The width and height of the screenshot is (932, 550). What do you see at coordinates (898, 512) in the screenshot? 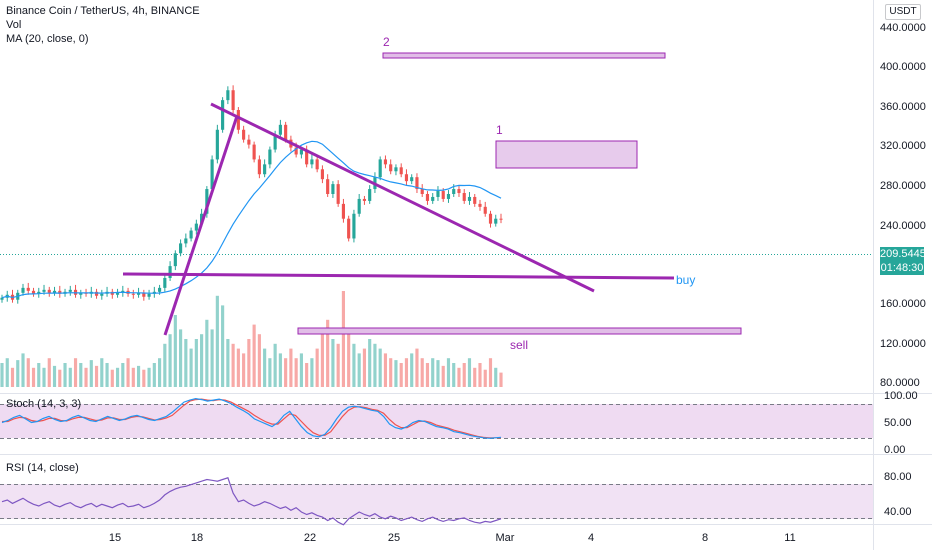
I see `rsi-tick: 40.00` at bounding box center [898, 512].